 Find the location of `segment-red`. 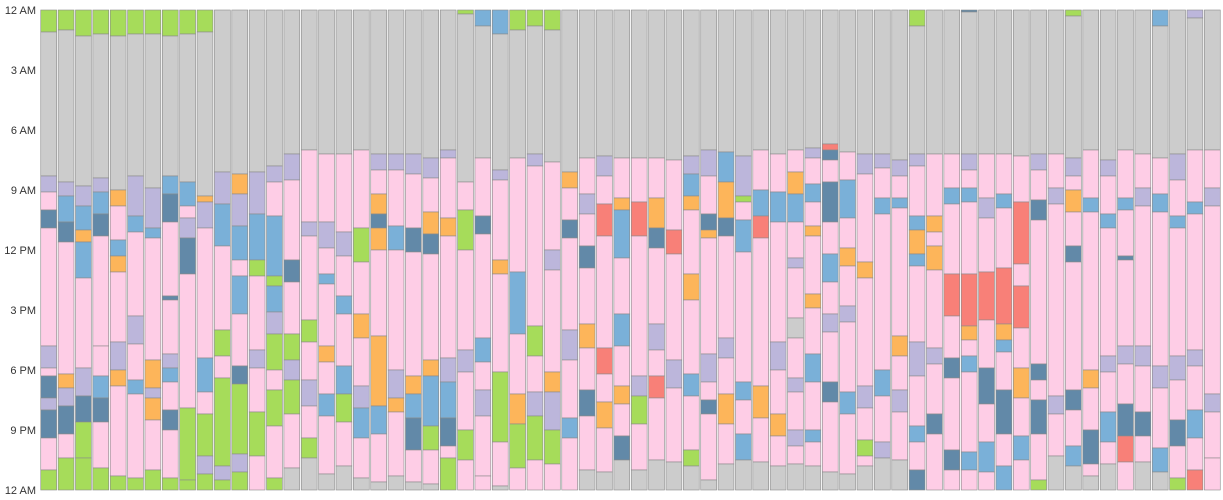

segment-red is located at coordinates (1195, 480).